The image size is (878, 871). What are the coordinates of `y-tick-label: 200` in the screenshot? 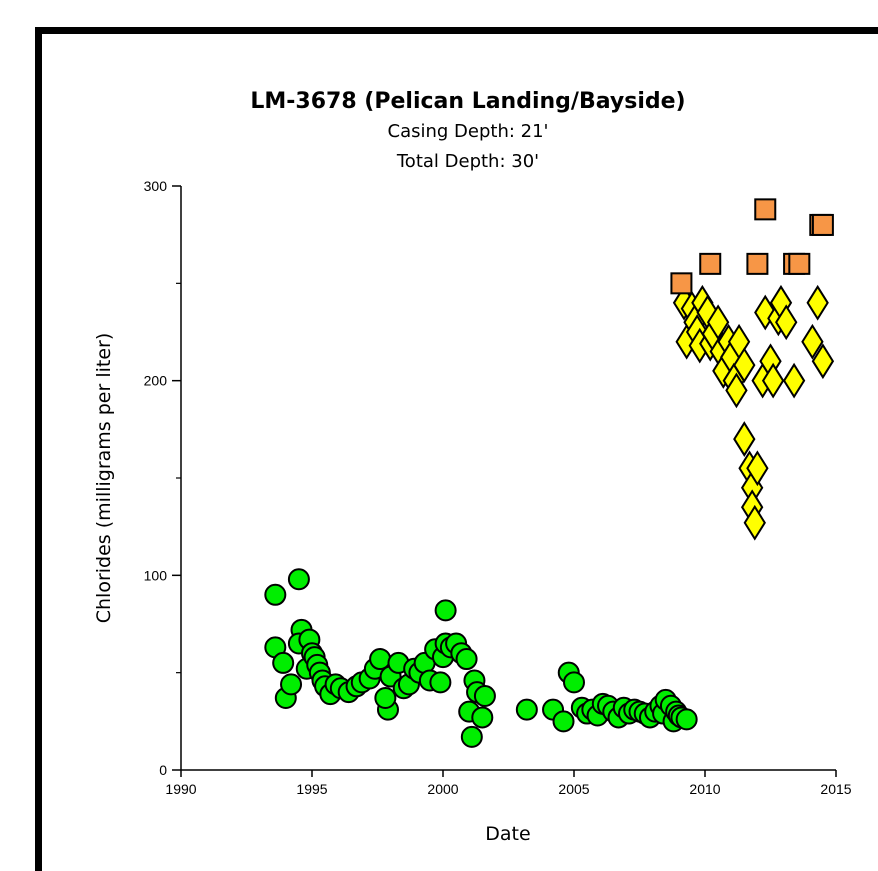 It's located at (156, 381).